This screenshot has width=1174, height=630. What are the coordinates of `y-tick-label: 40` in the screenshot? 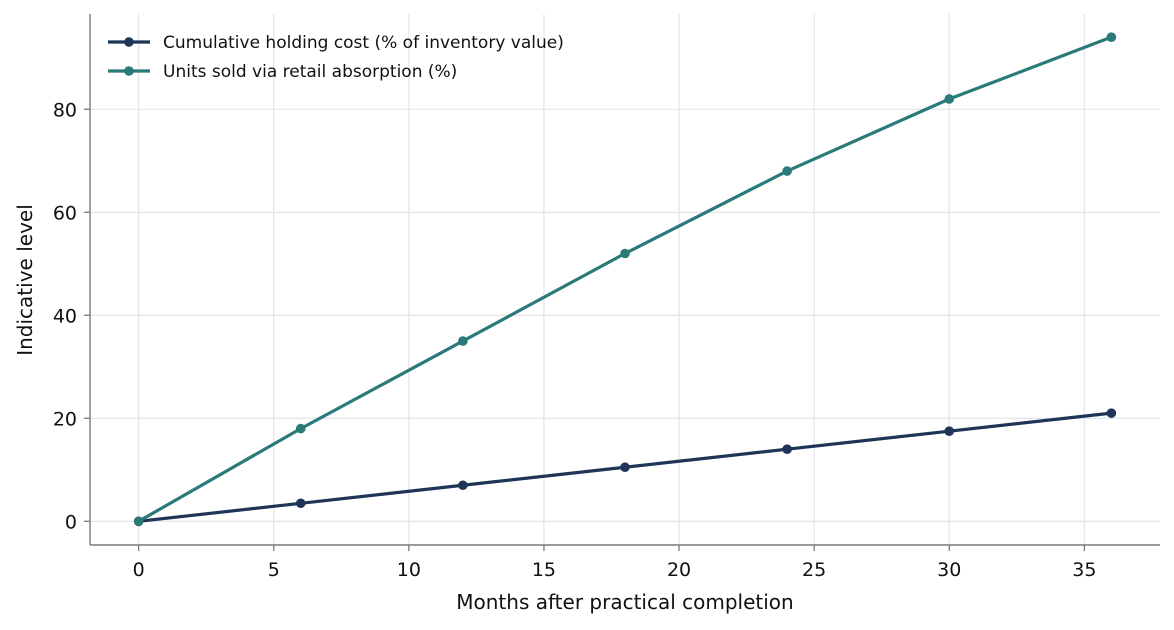 It's located at (65, 316).